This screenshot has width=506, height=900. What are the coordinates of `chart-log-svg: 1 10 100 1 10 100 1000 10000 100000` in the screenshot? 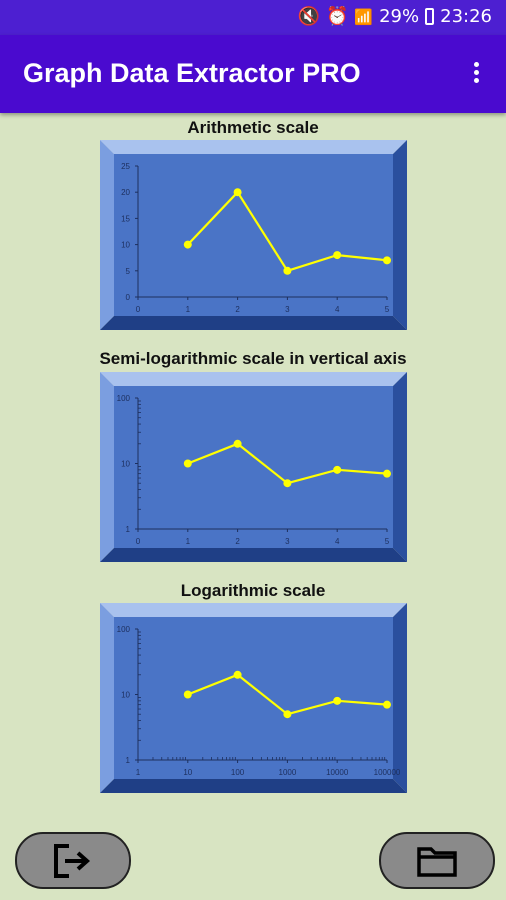 It's located at (253, 698).